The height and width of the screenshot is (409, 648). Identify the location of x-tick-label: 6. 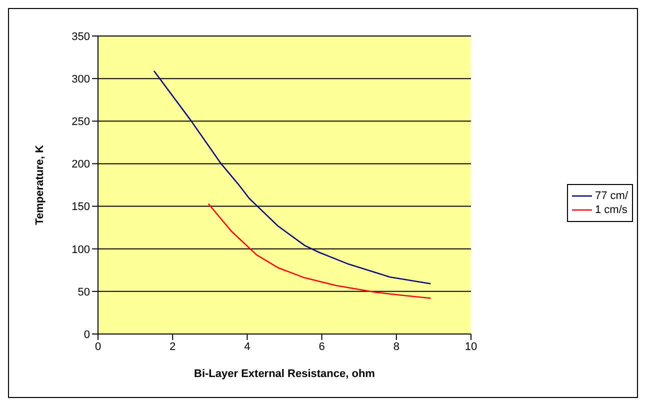
(321, 346).